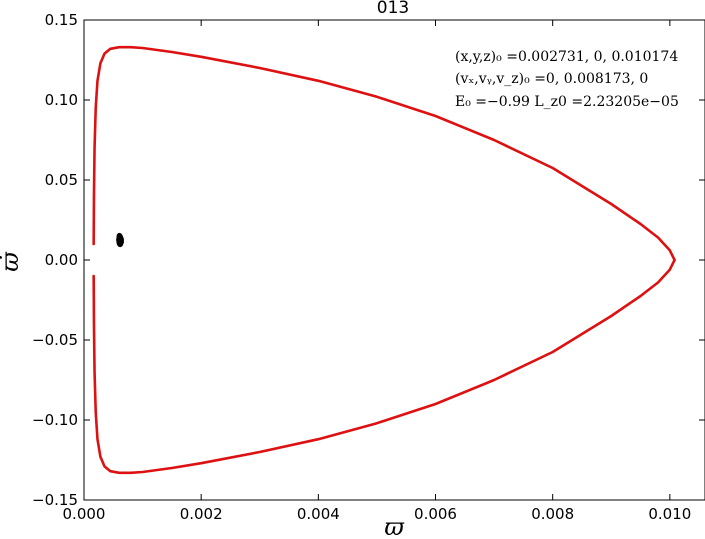 Image resolution: width=705 pixels, height=539 pixels. I want to click on y-tick-label: 0.05, so click(61, 180).